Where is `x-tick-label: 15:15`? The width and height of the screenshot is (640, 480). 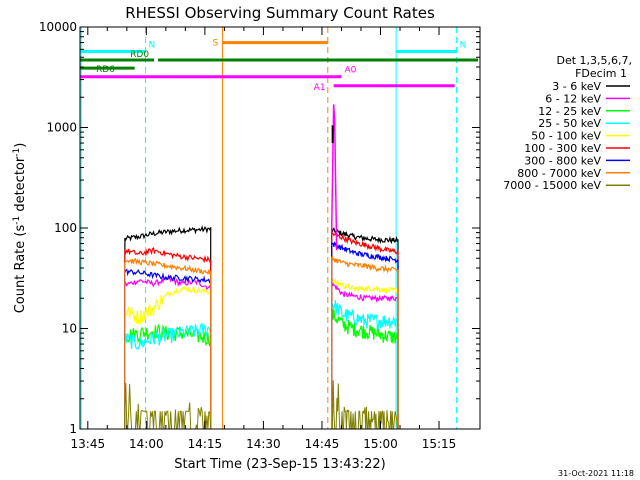
x-tick-label: 15:15 is located at coordinates (439, 444).